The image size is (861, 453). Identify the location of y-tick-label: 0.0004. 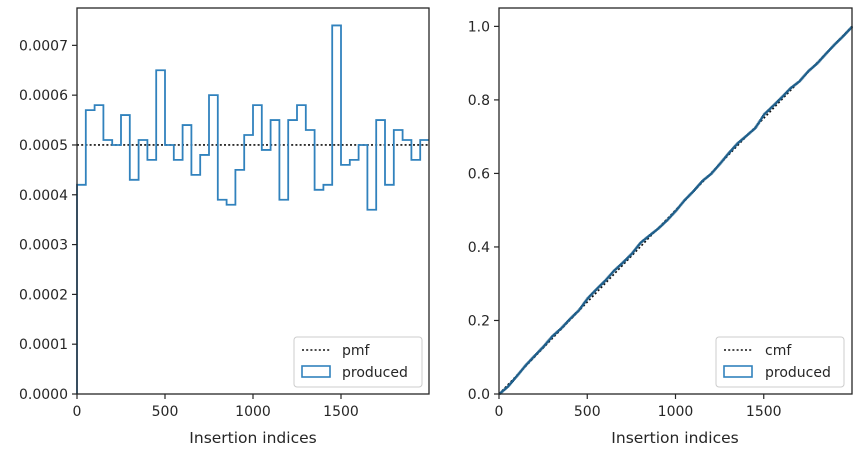
(43, 196).